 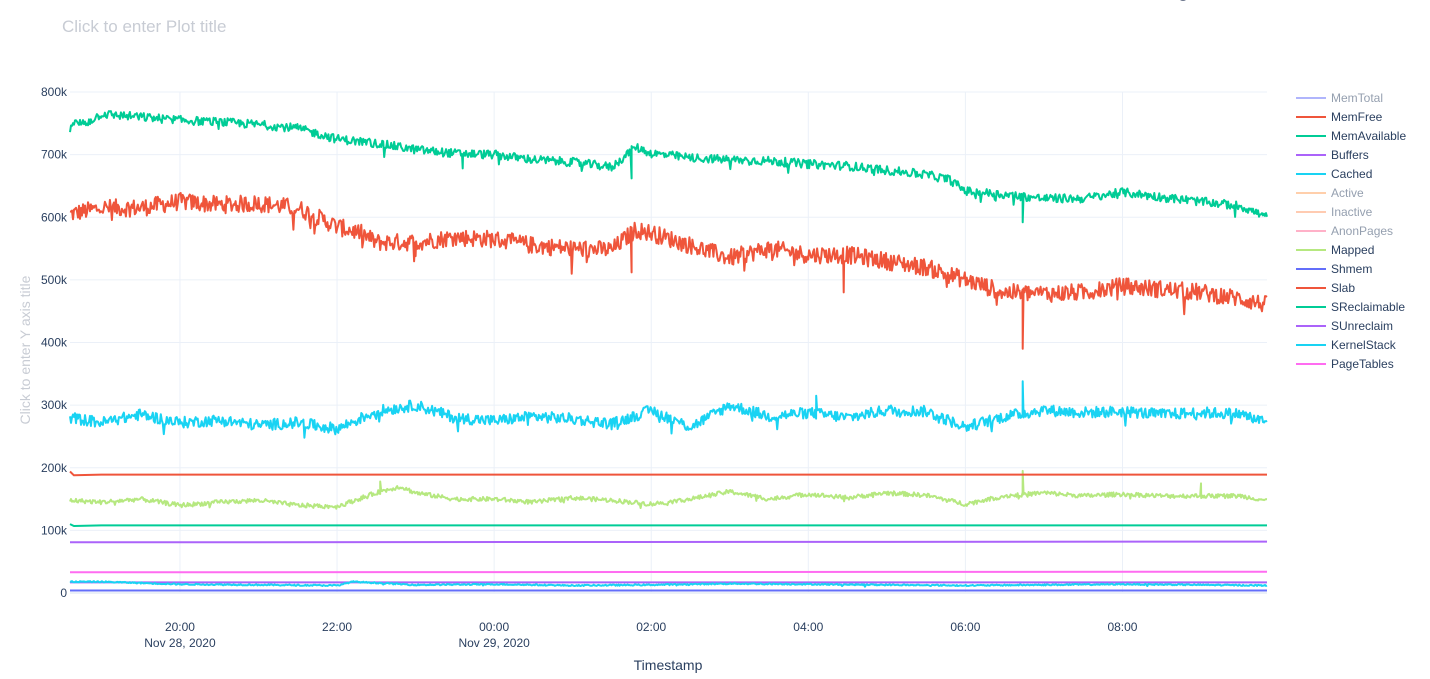 What do you see at coordinates (1325, 288) in the screenshot?
I see `legend-item-slab: Slab` at bounding box center [1325, 288].